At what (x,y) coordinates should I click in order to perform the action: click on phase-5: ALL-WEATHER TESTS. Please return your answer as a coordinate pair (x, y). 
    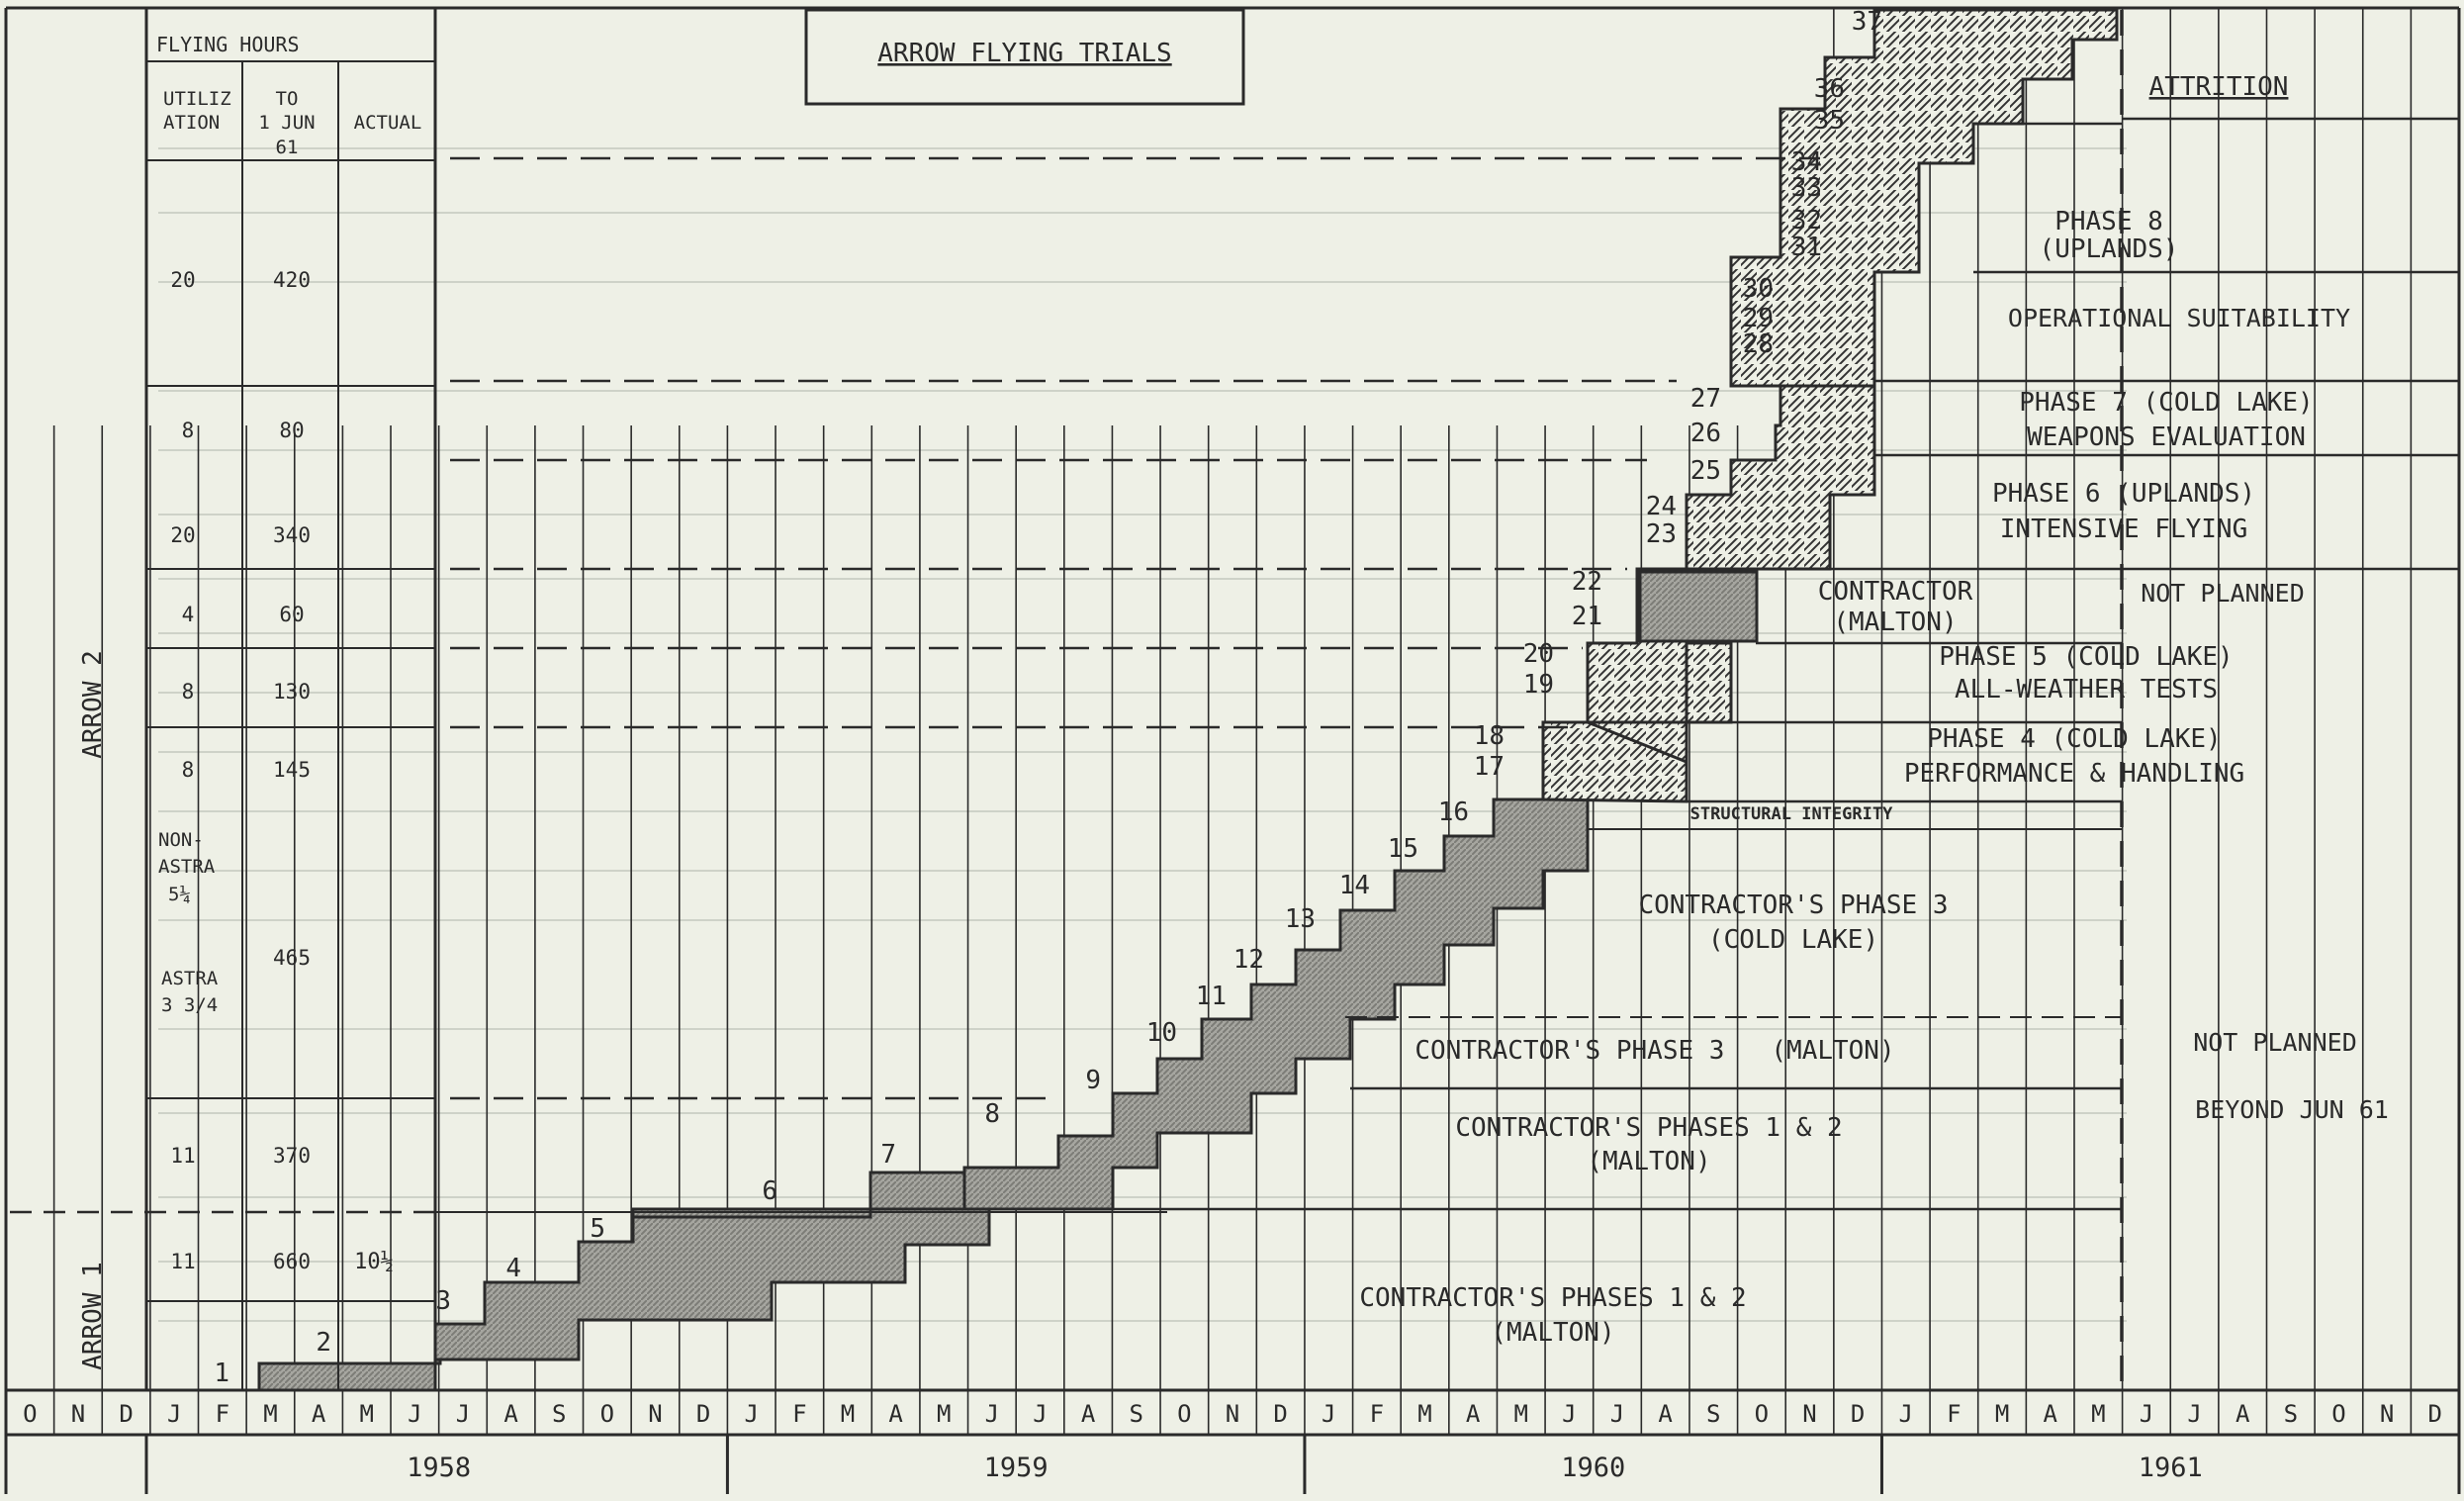
    Looking at the image, I should click on (2086, 689).